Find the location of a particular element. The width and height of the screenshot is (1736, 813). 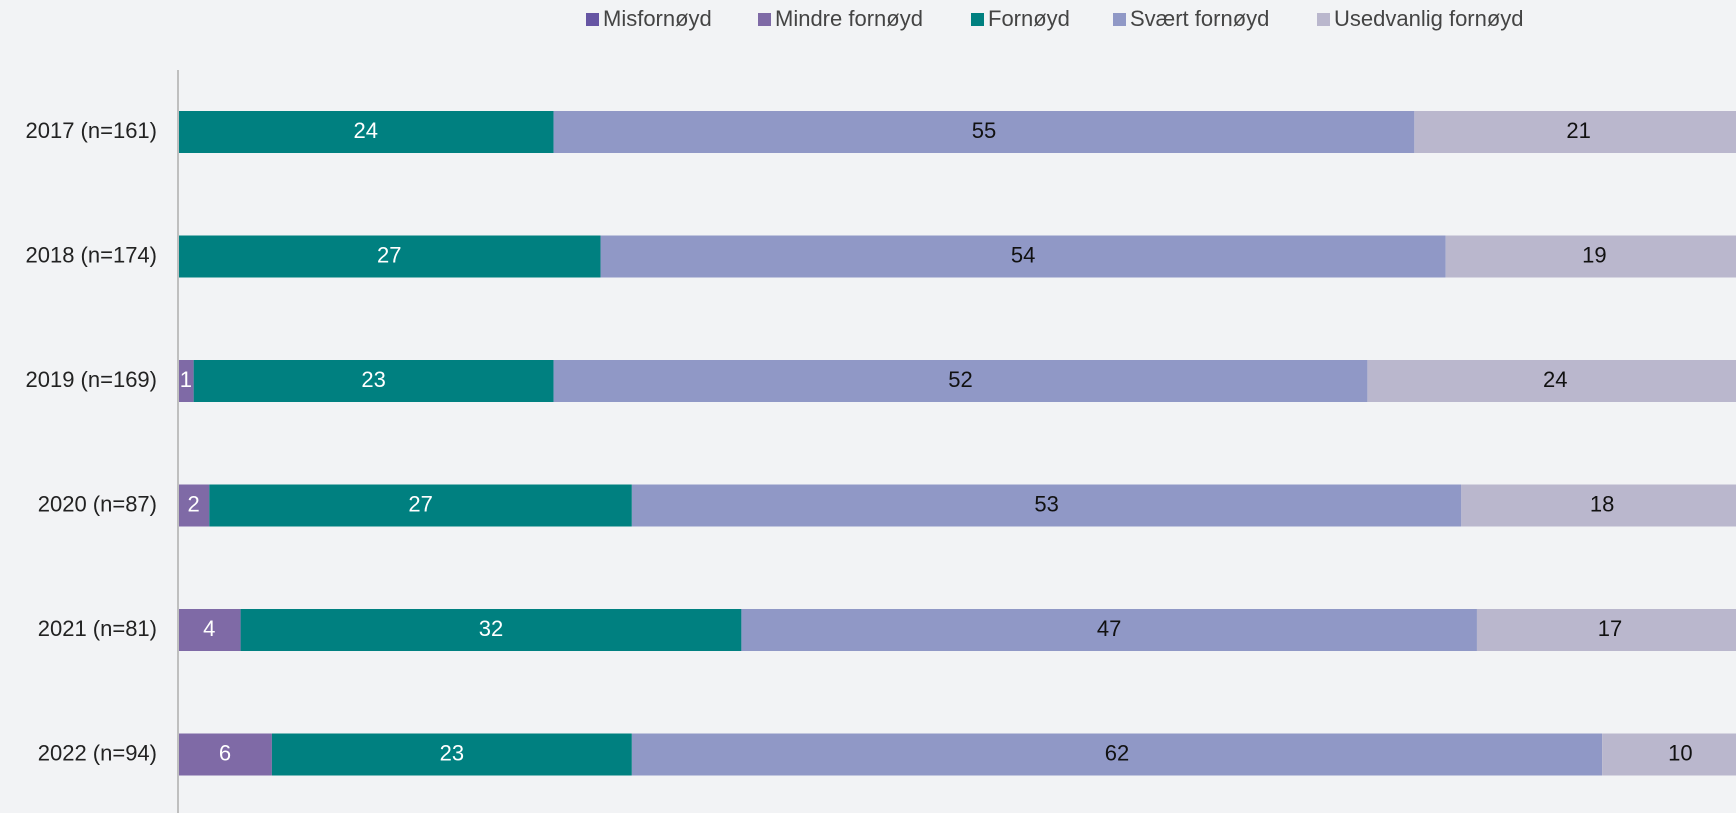

data-label: 52 is located at coordinates (960, 379).